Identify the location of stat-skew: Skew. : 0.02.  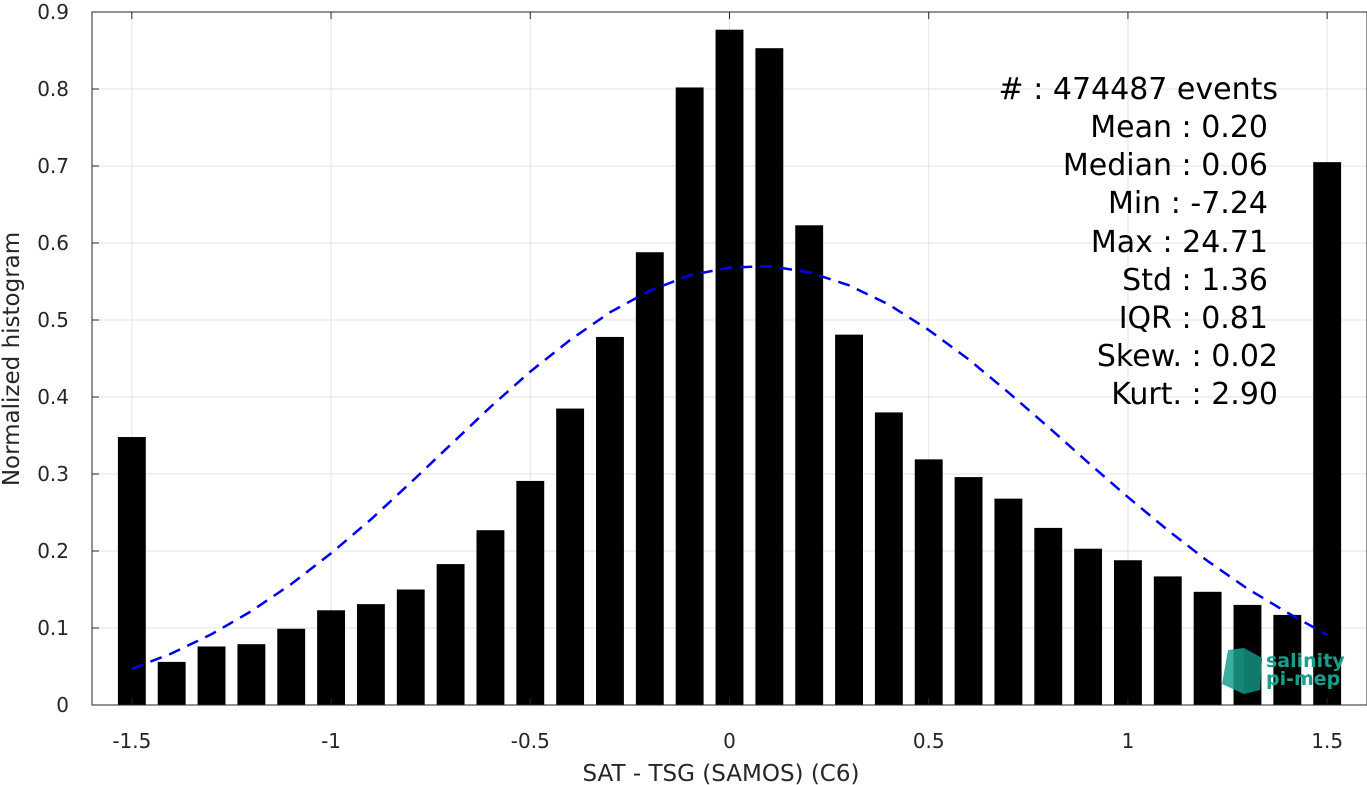
(1187, 356).